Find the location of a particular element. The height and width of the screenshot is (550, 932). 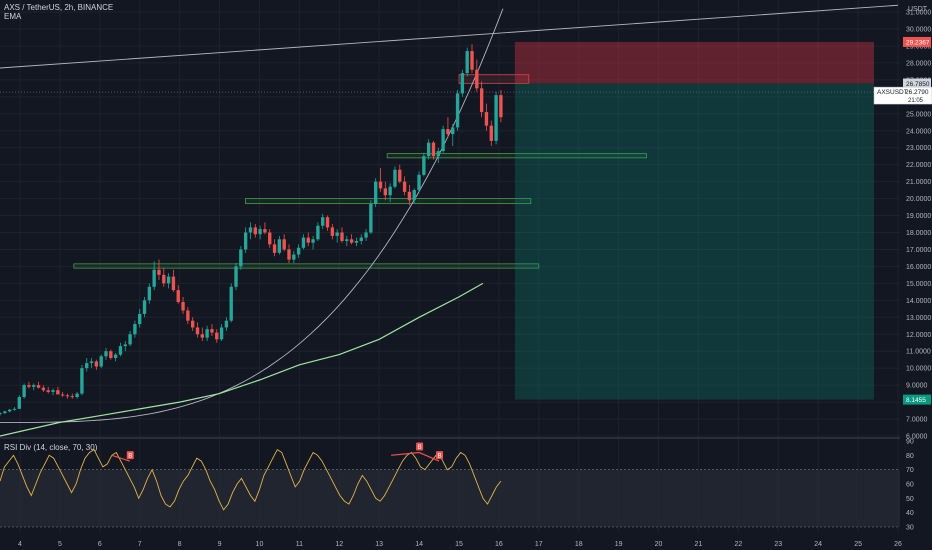

time-axis: 4 5 6 7 8 9 10 11 12 13 14 15 16 17 18 19 20 21 22 23 24 25 26 is located at coordinates (466, 542).